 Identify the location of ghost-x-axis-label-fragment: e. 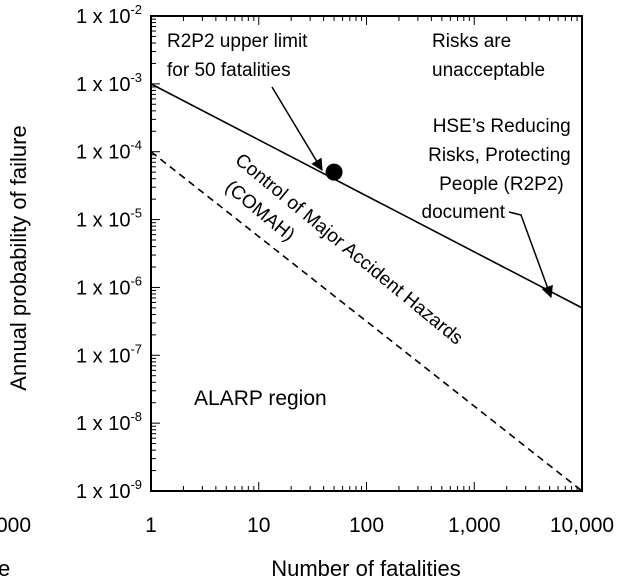
(5, 568).